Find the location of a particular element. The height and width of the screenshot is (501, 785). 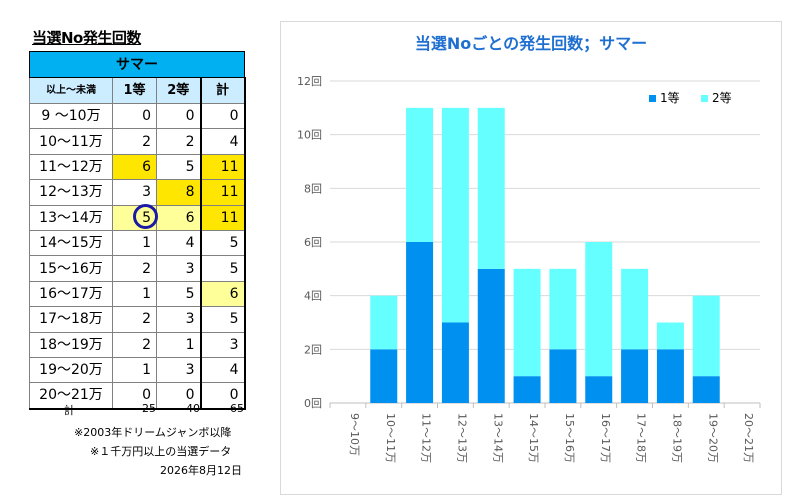

row-range: 11～12万 is located at coordinates (71, 167).